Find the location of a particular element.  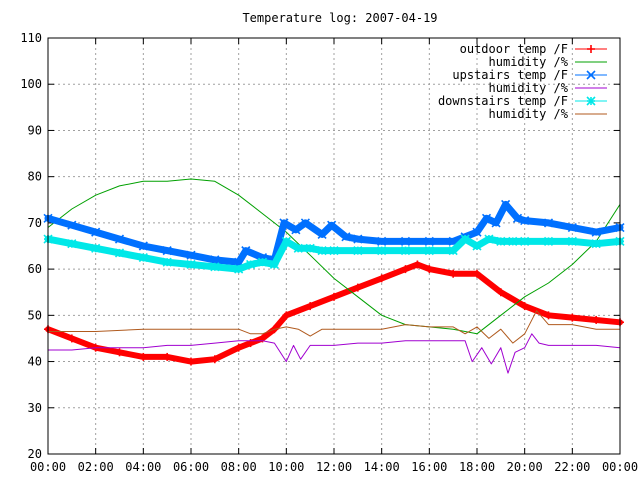

y-tick-label: 100 is located at coordinates (31, 84).